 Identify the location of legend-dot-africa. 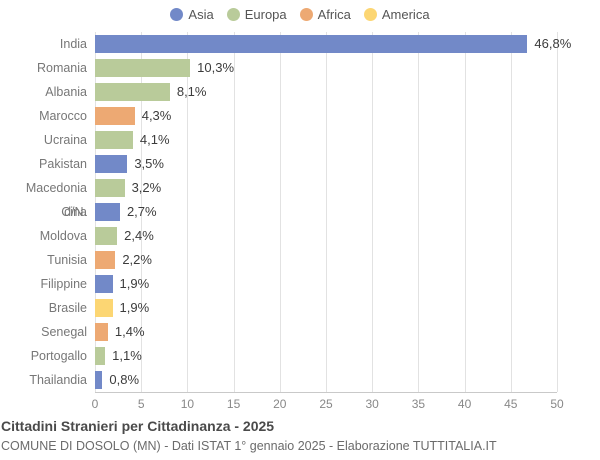
(306, 14).